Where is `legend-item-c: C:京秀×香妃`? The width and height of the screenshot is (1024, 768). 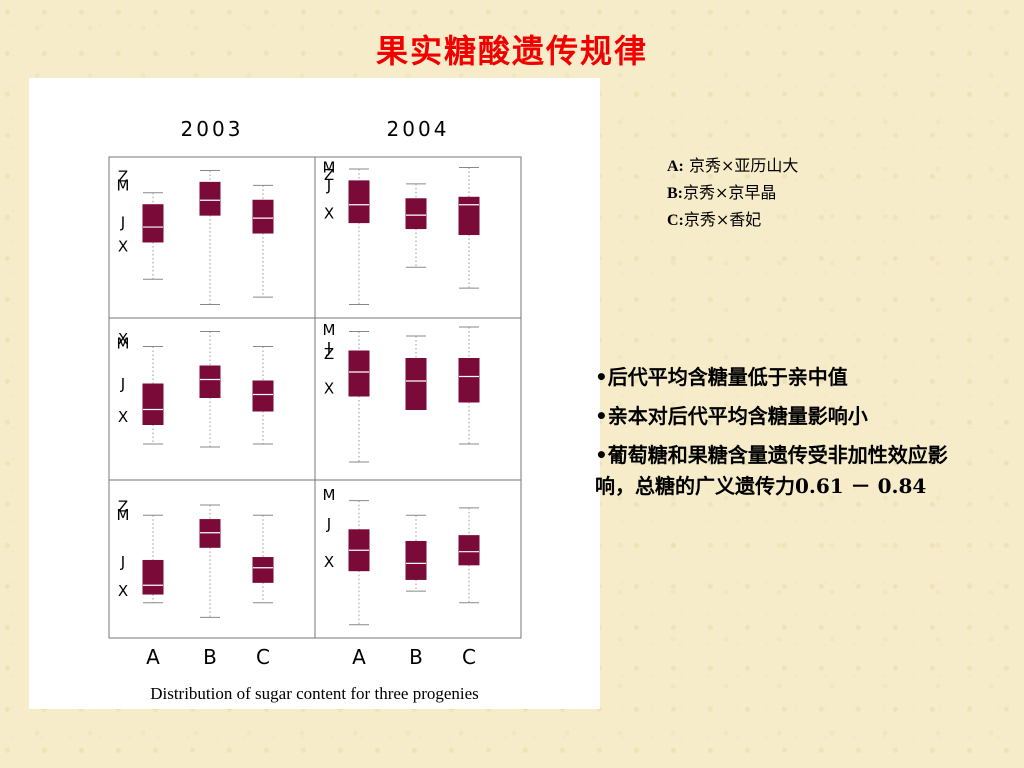
legend-item-c: C:京秀×香妃 is located at coordinates (714, 219).